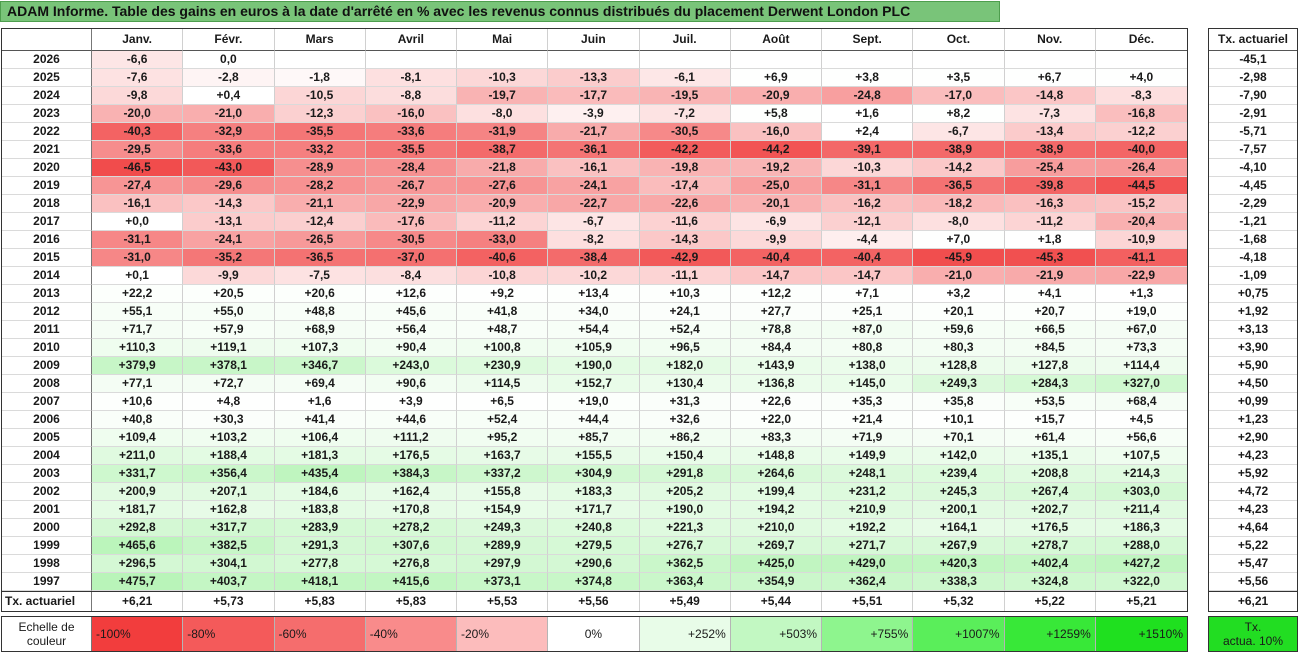  Describe the element at coordinates (503, 132) in the screenshot. I see `gain-cell: -31,9` at that location.